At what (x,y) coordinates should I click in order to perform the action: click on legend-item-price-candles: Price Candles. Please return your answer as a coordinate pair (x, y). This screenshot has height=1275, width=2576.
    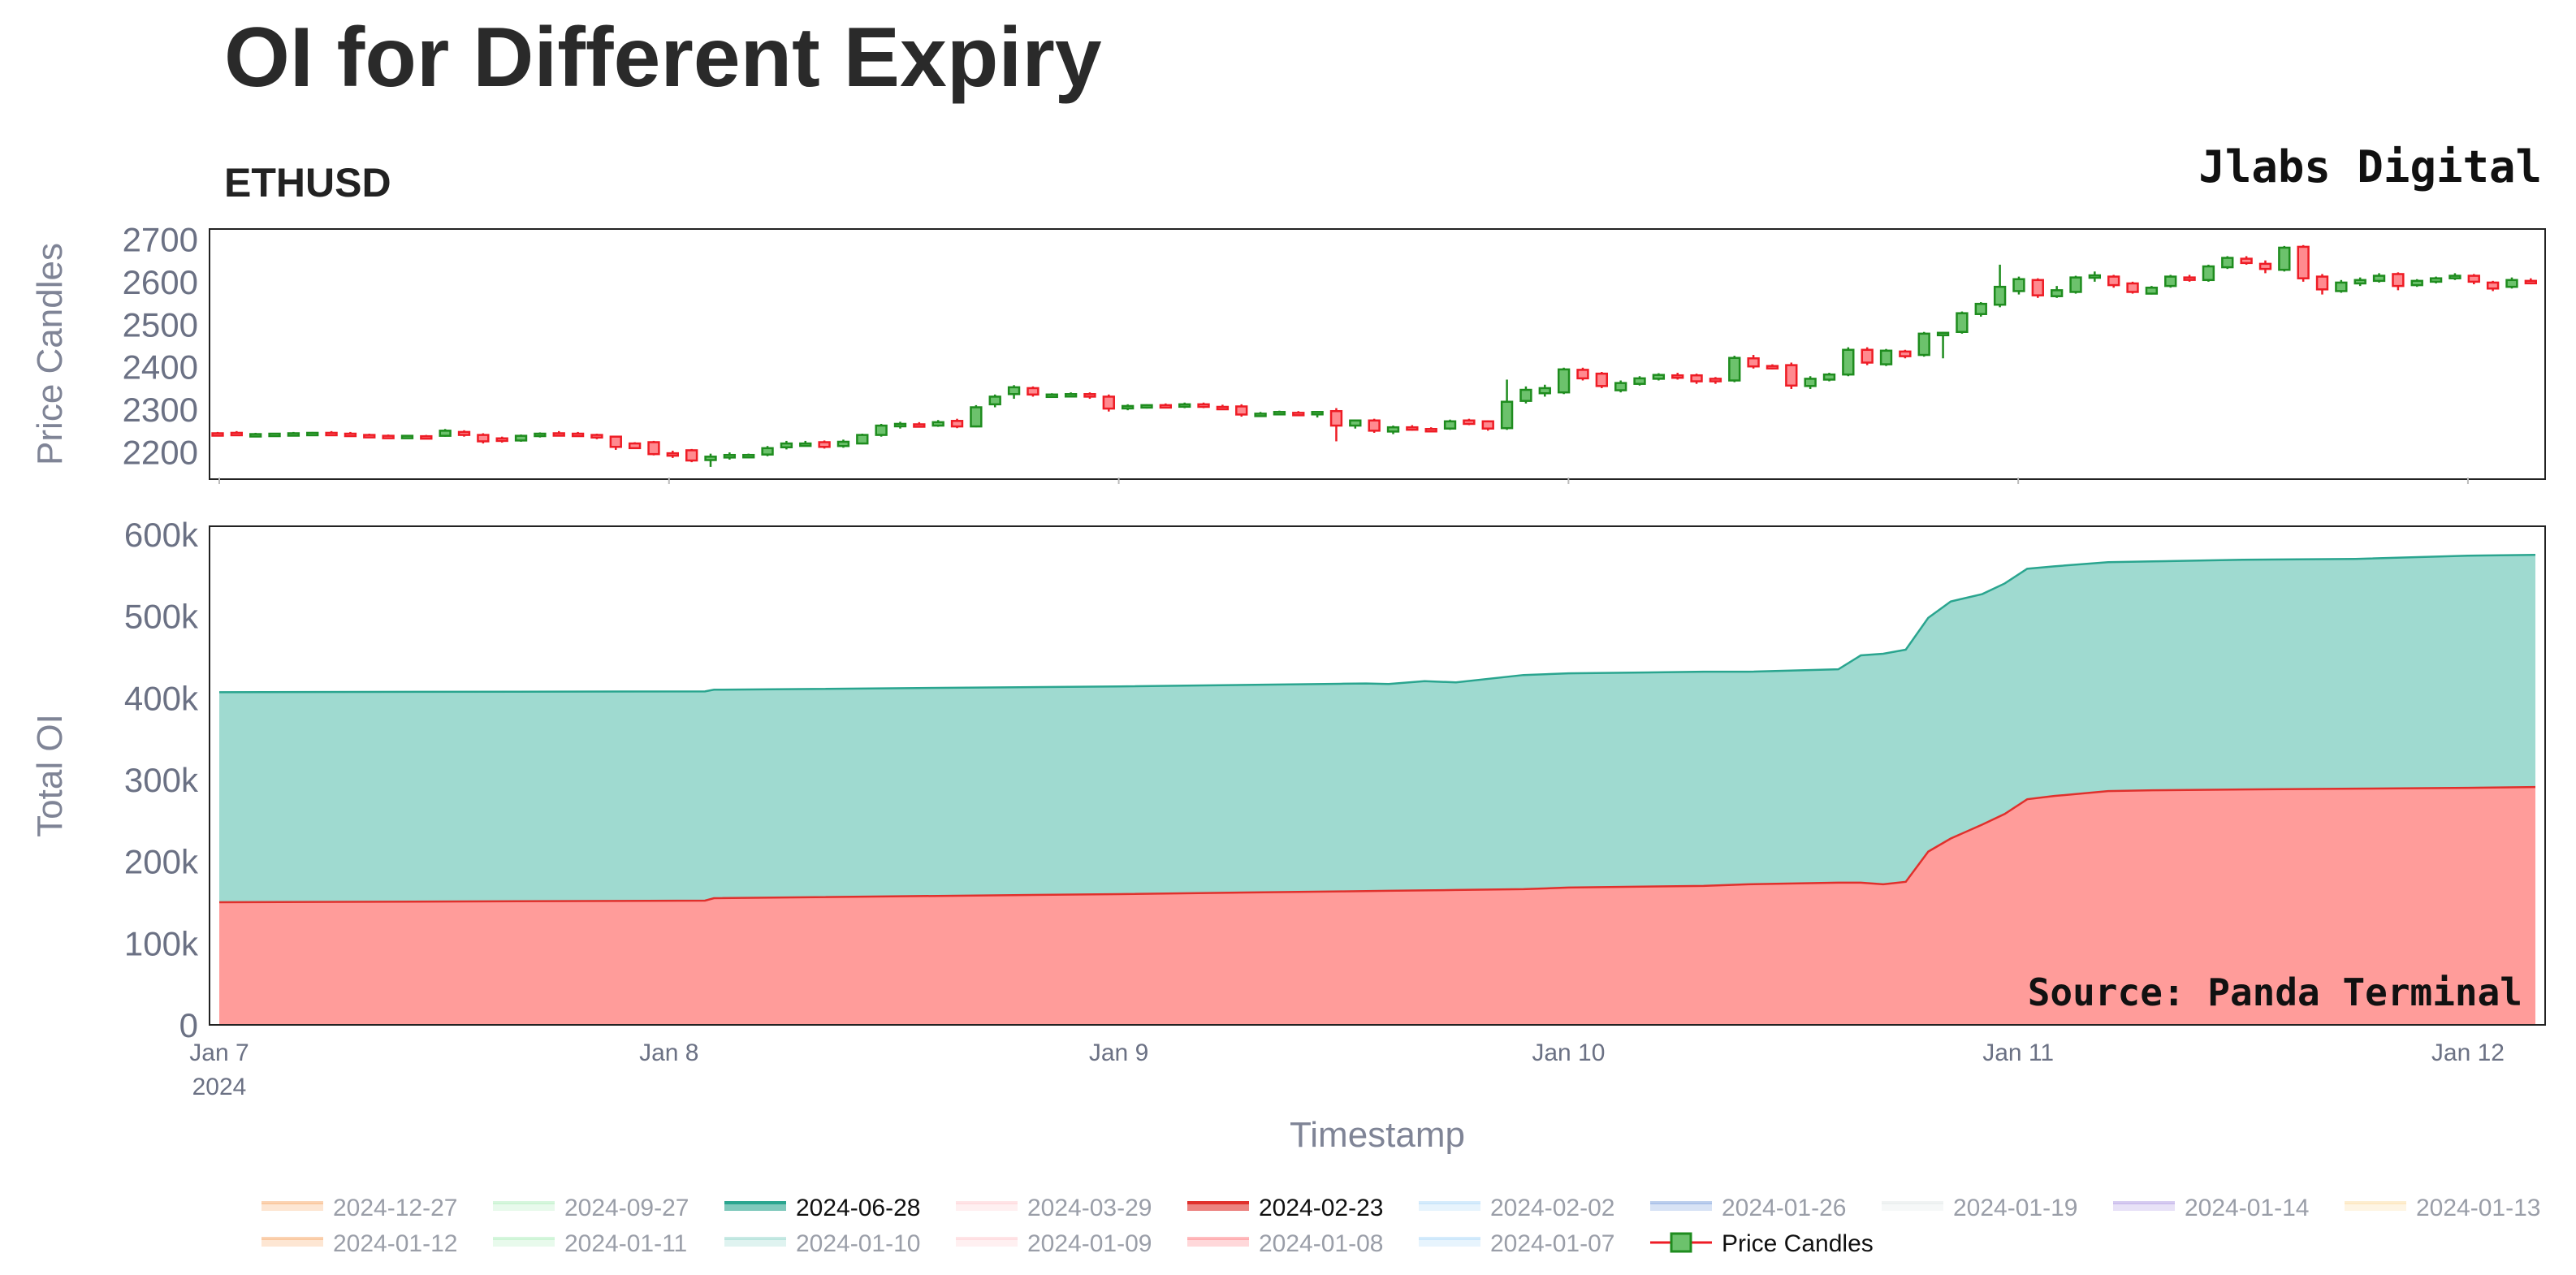
    Looking at the image, I should click on (1762, 1243).